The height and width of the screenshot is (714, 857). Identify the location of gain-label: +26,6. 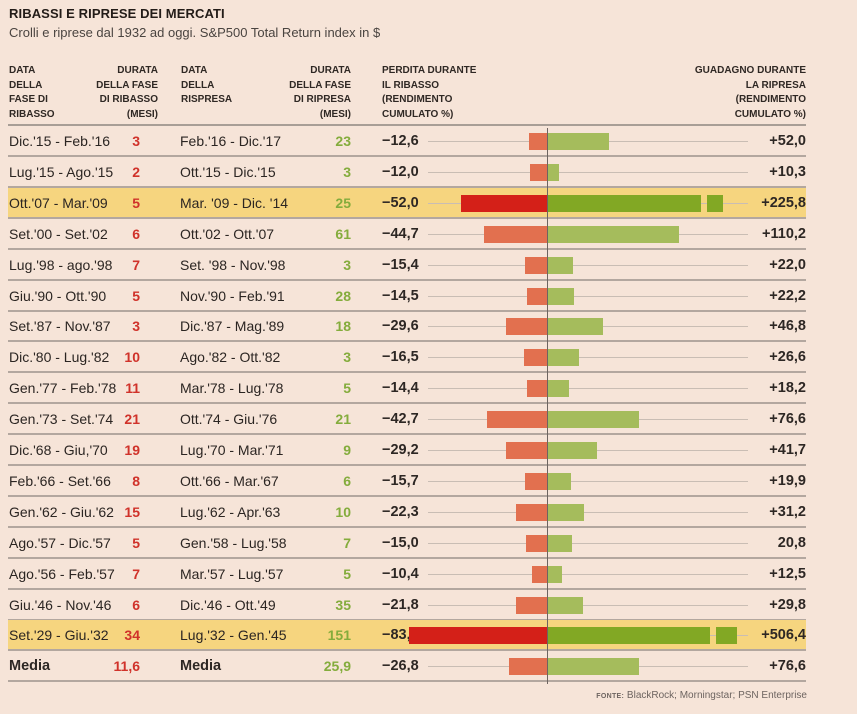
(787, 357).